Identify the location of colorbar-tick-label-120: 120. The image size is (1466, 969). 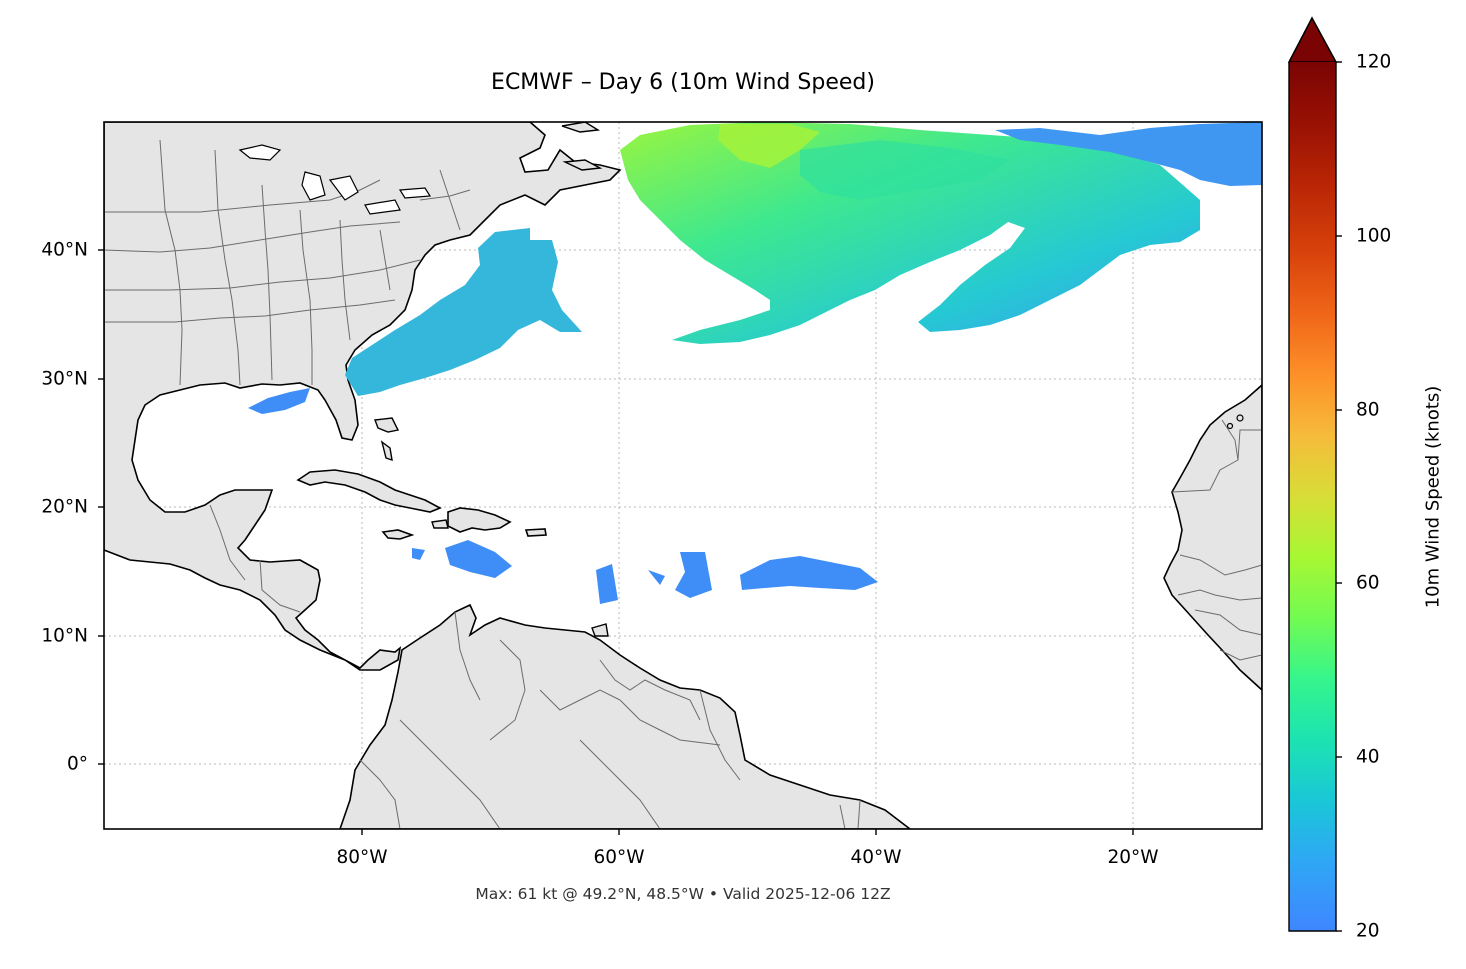
(1374, 62).